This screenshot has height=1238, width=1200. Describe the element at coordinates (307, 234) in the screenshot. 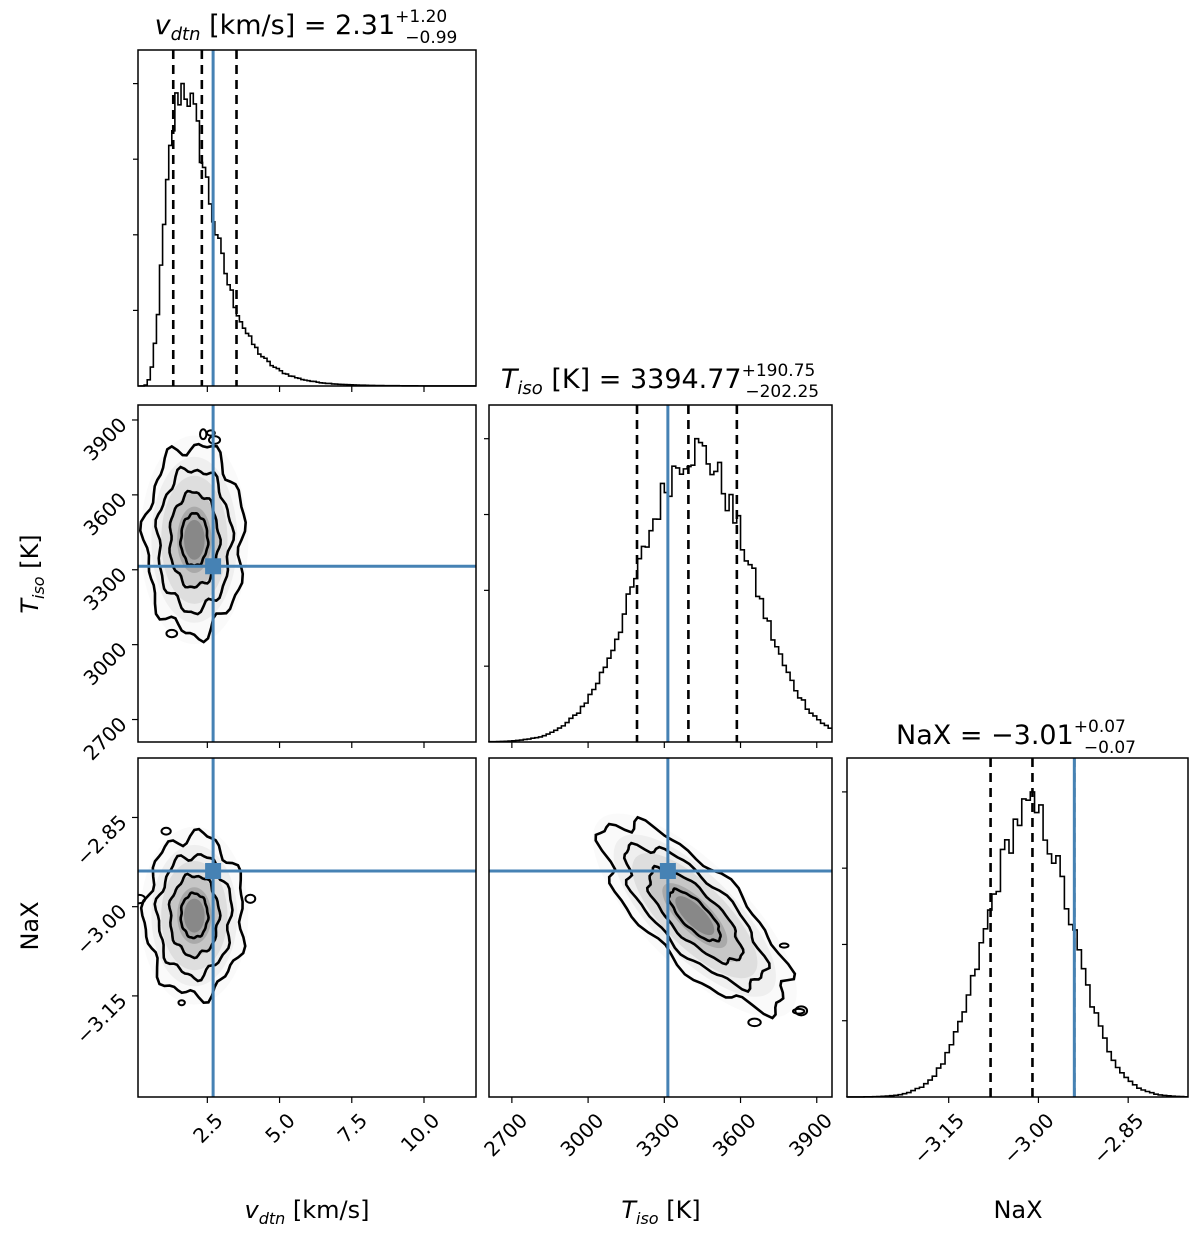

I see `histogram-step-vdtn` at that location.